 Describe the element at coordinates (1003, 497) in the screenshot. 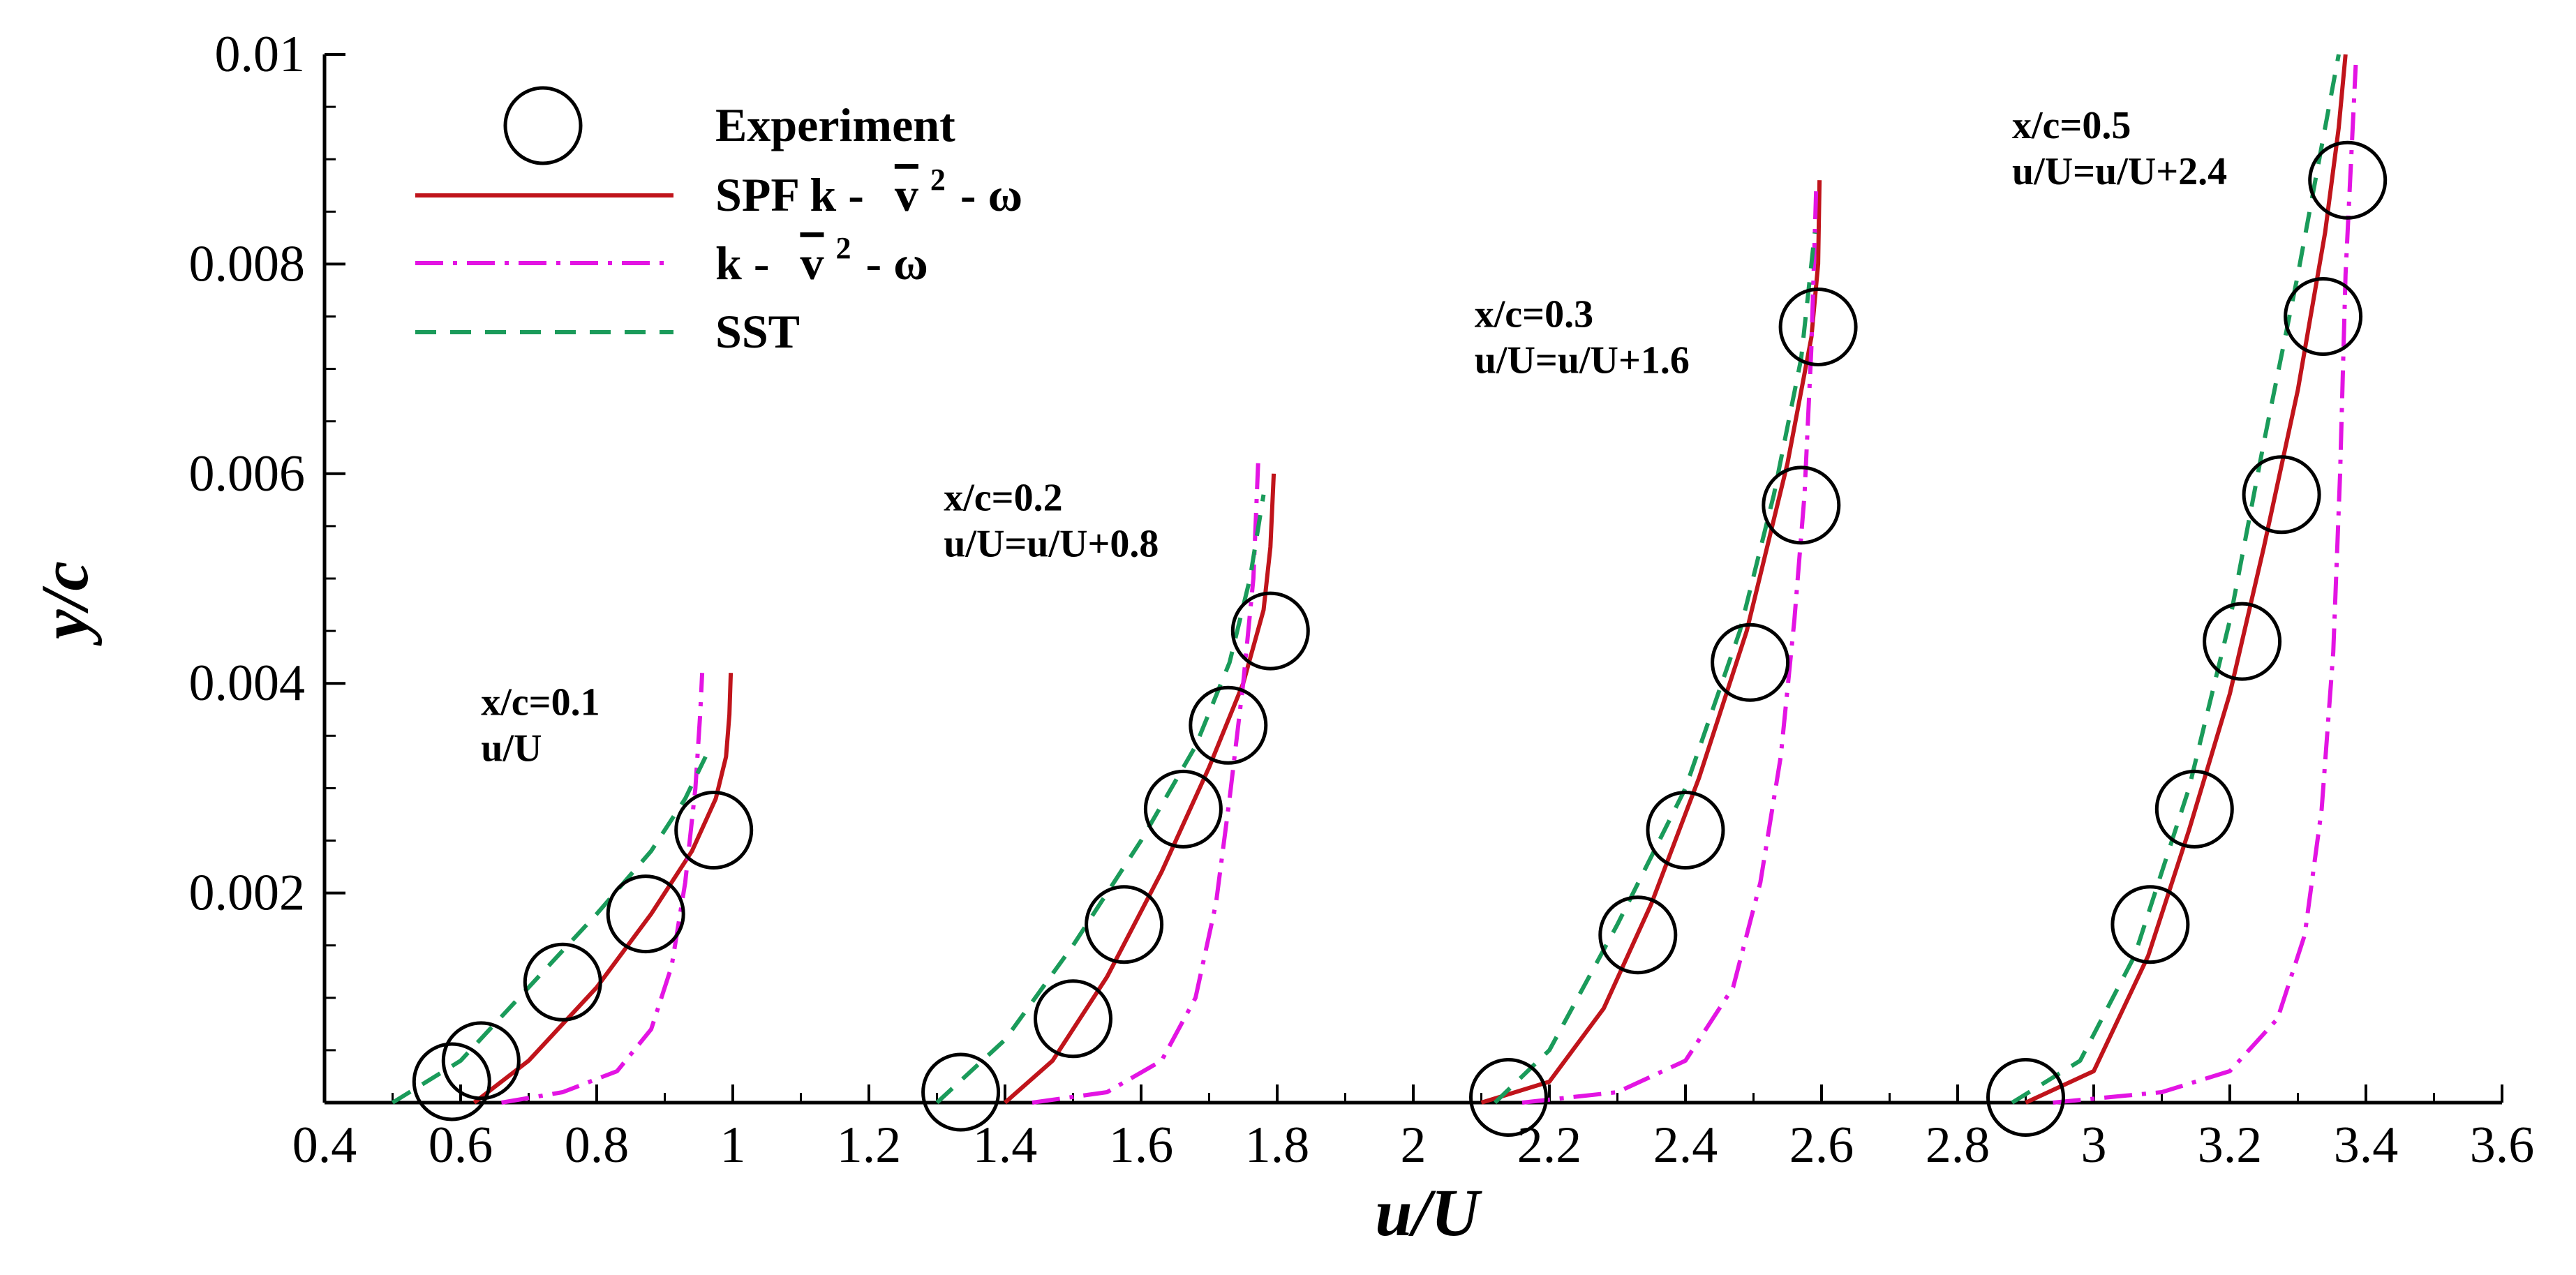

I see `annotation-st2-location: x/c=0.2` at that location.